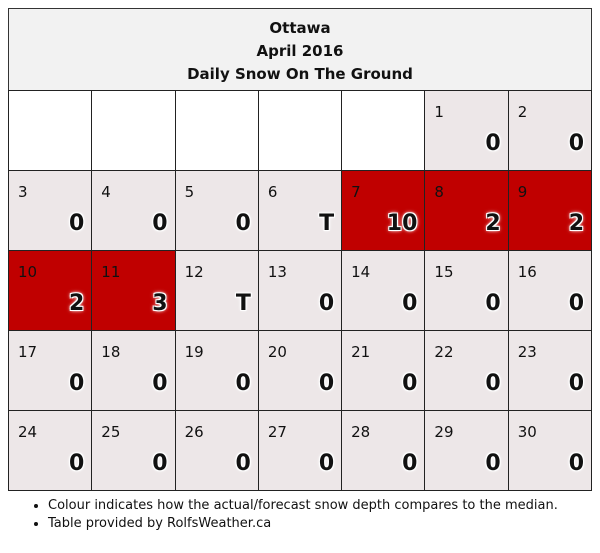  What do you see at coordinates (303, 524) in the screenshot?
I see `note-credit: Table provided by RolfsWeather.ca` at bounding box center [303, 524].